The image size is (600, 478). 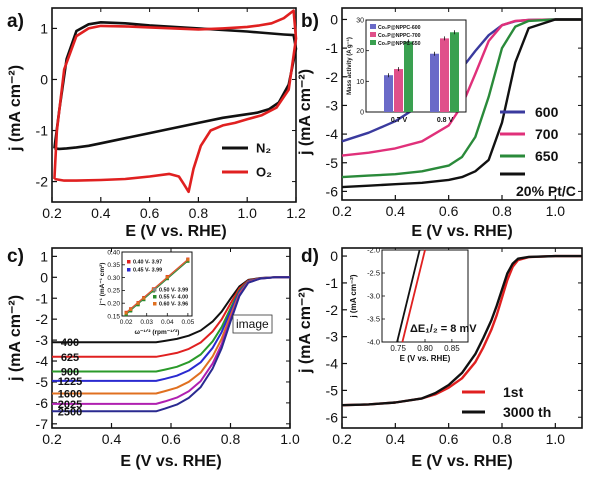 I want to click on panel-b-inset-legend-label: Co₂P@NPPC-650, so click(x=399, y=44).